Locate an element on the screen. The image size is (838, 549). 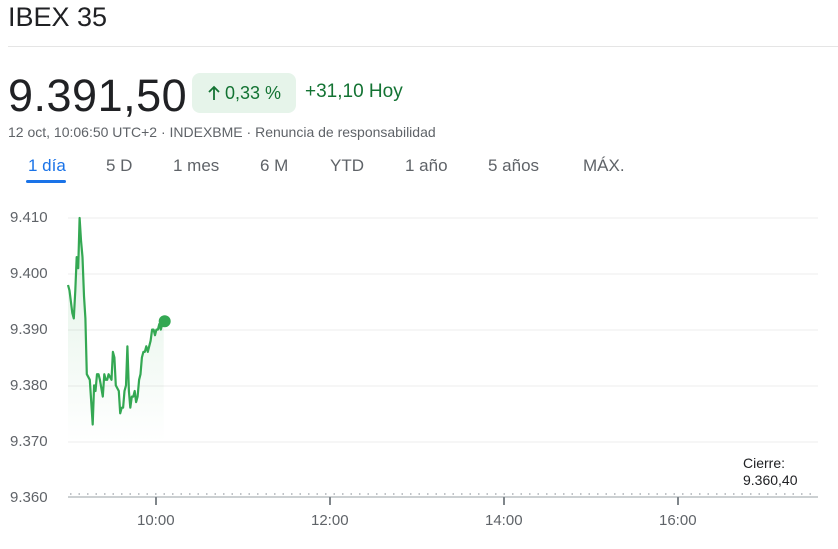
x-tick-label: 10:00 is located at coordinates (156, 520).